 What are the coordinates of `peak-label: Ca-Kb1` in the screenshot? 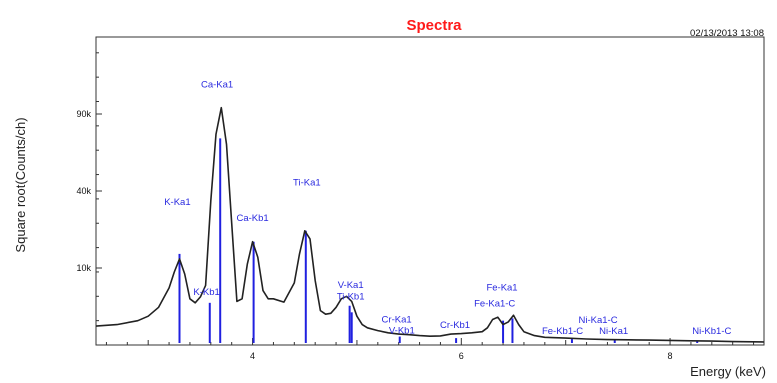 It's located at (252, 218).